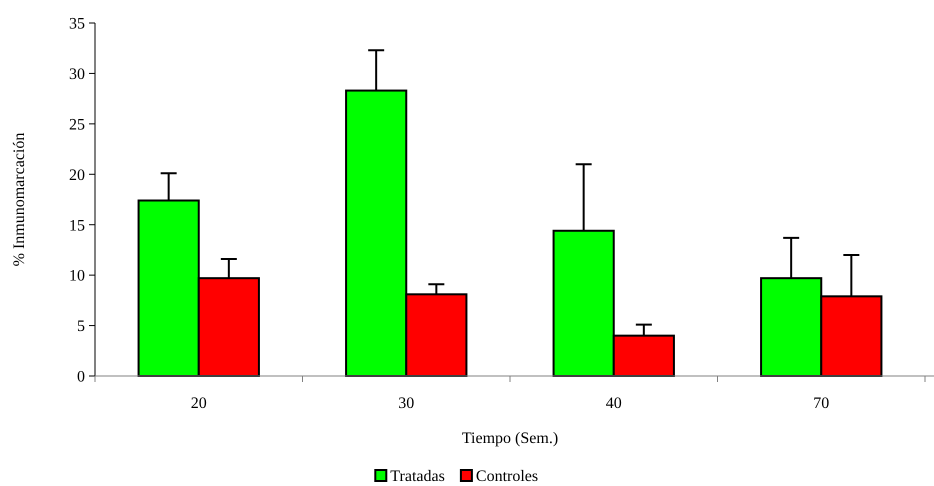 Image resolution: width=934 pixels, height=486 pixels. Describe the element at coordinates (77, 125) in the screenshot. I see `y-tick-label: 25` at that location.